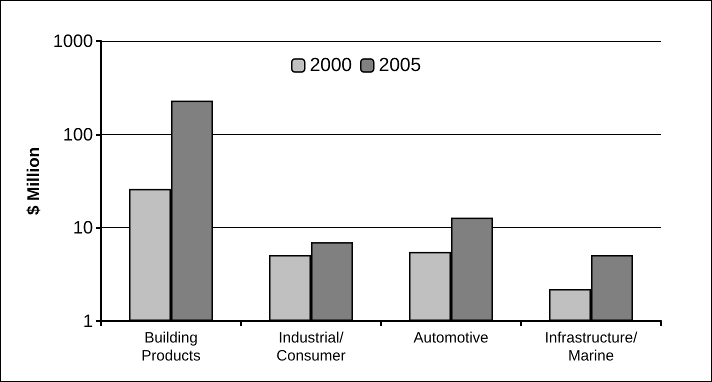 The image size is (712, 382). I want to click on y-tick-label: 100, so click(77, 134).